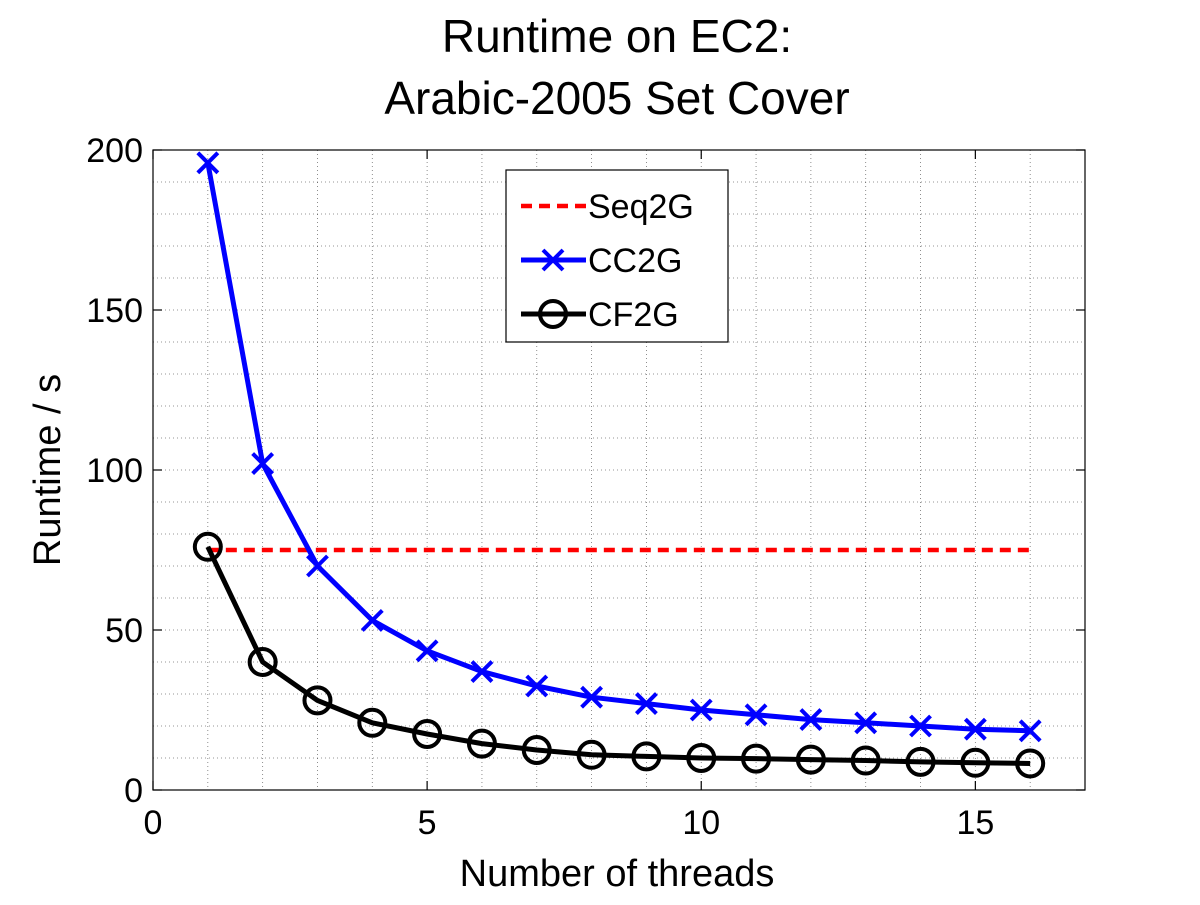  I want to click on x-tick-label: 5, so click(427, 823).